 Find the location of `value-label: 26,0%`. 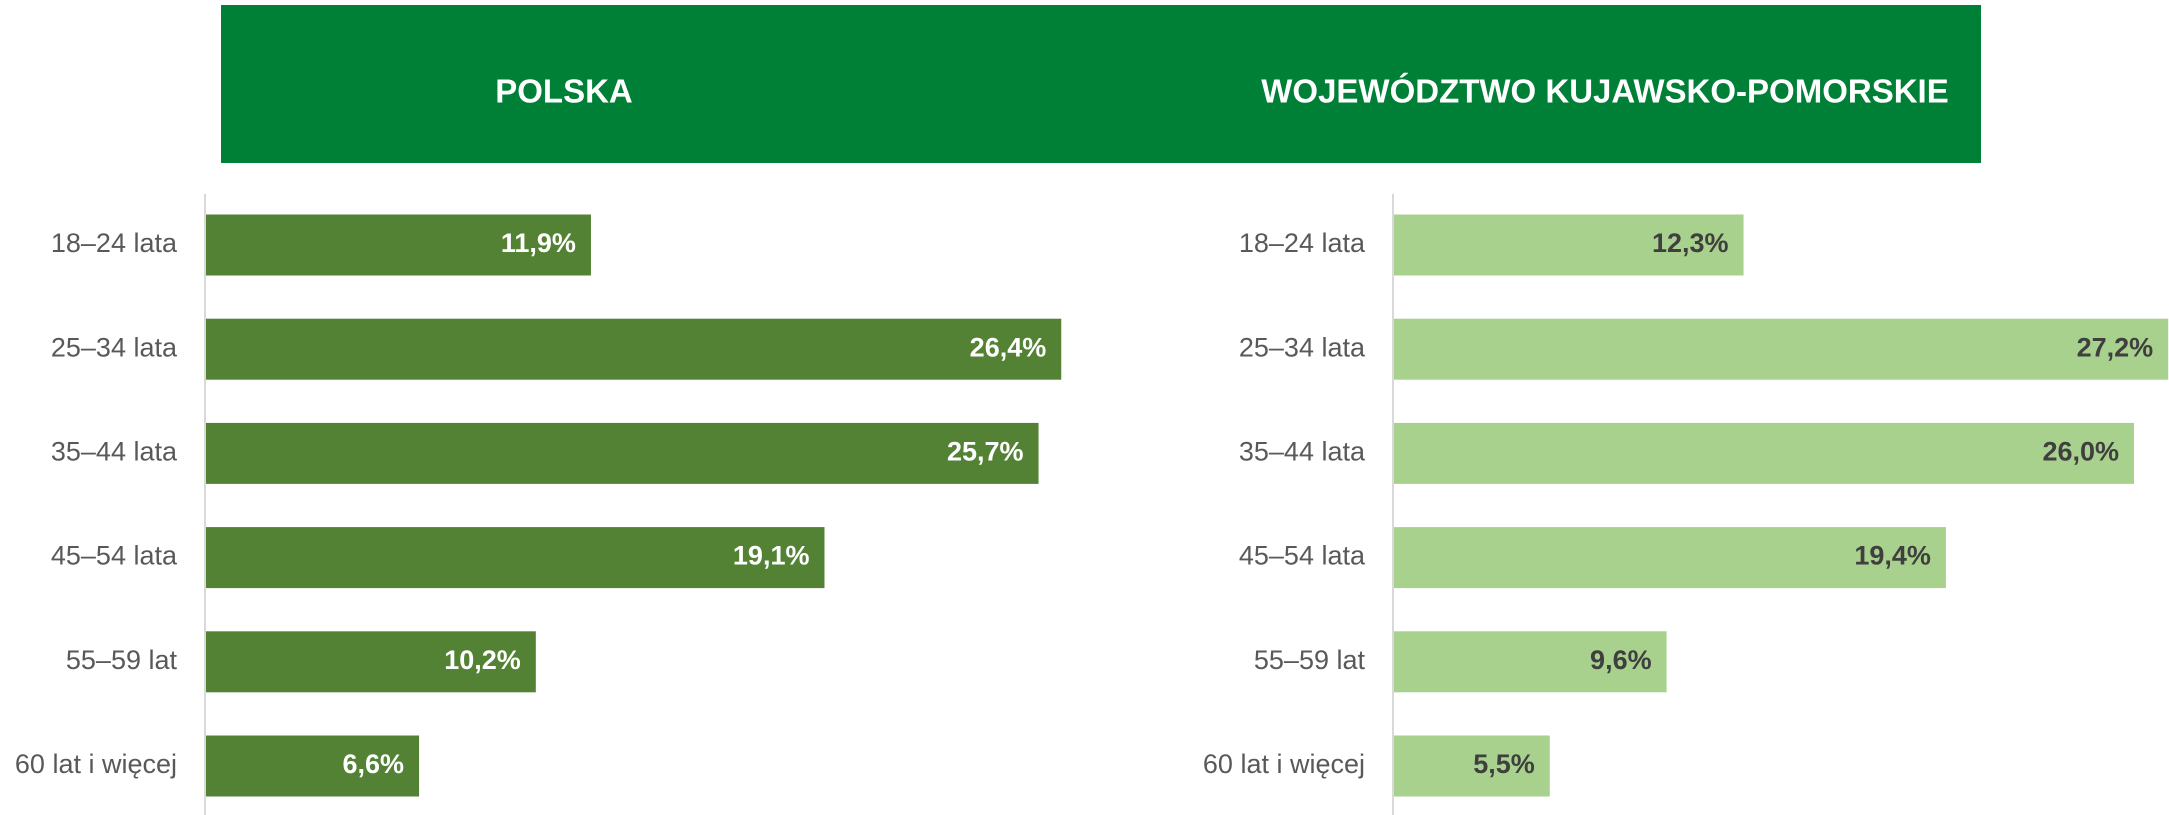

value-label: 26,0% is located at coordinates (2080, 452).